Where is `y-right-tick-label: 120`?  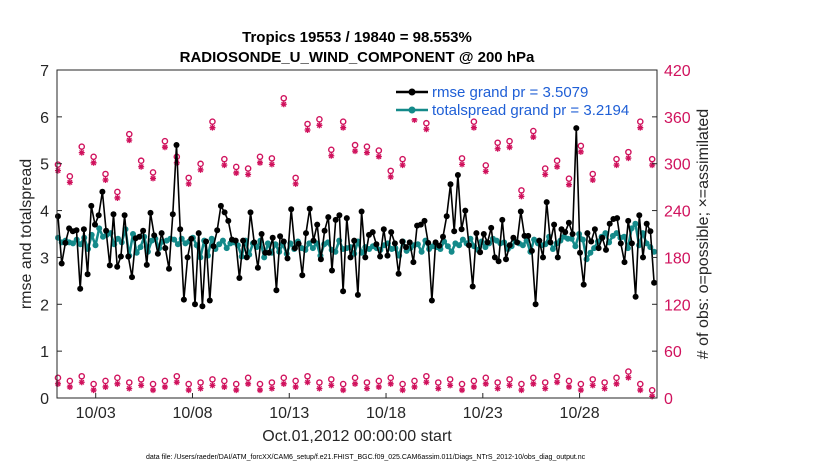 y-right-tick-label: 120 is located at coordinates (677, 305).